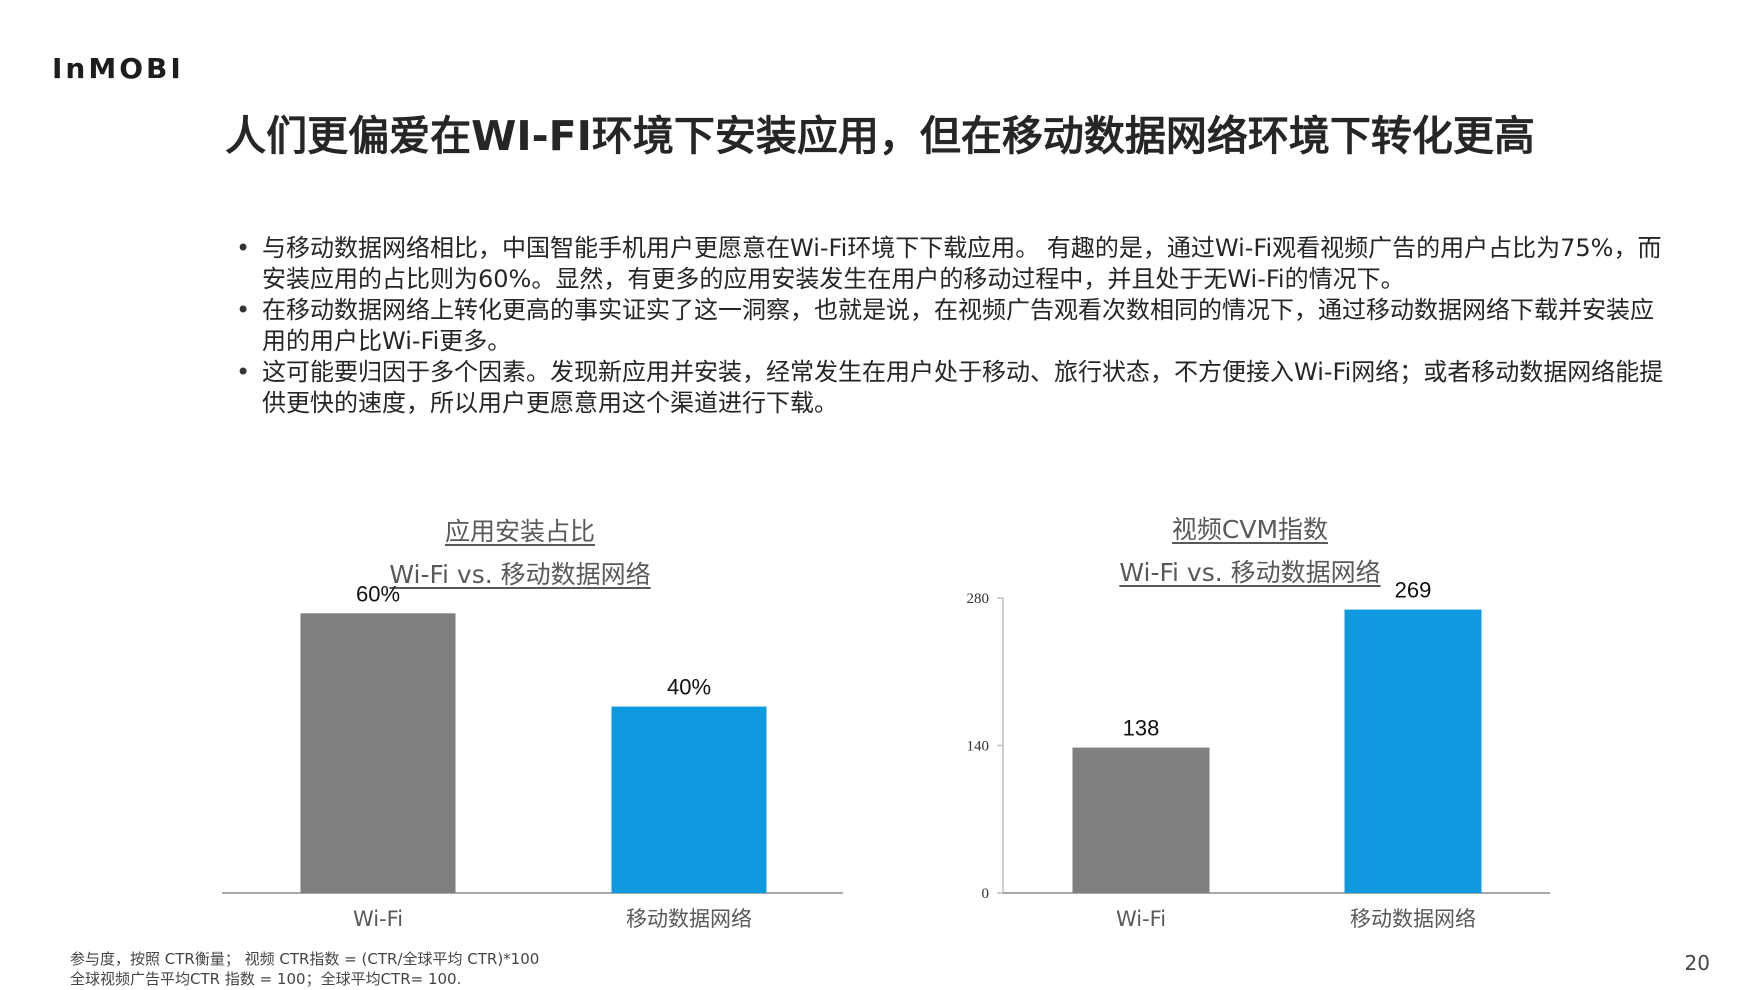 The height and width of the screenshot is (990, 1760). Describe the element at coordinates (978, 747) in the screenshot. I see `y-tick-label: 140` at that location.